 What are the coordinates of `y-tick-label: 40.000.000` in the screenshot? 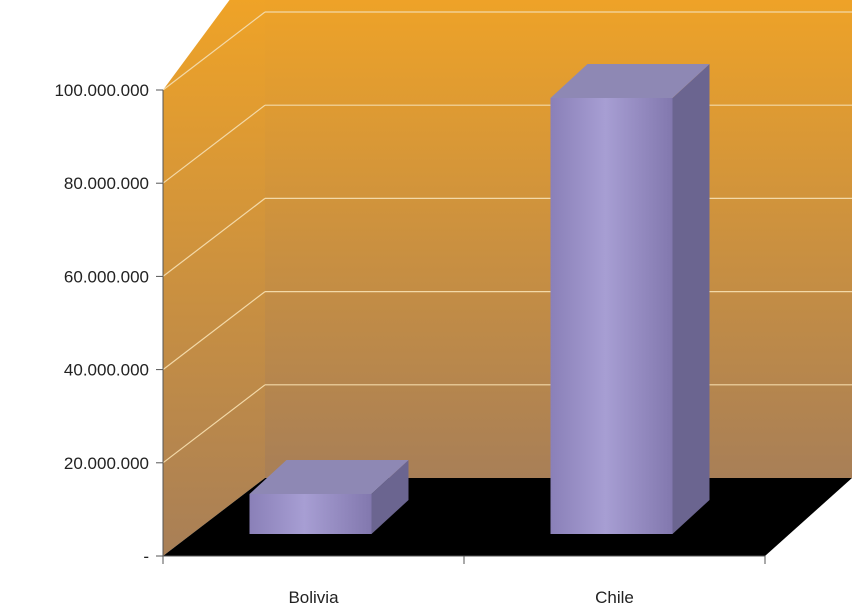 It's located at (106, 370).